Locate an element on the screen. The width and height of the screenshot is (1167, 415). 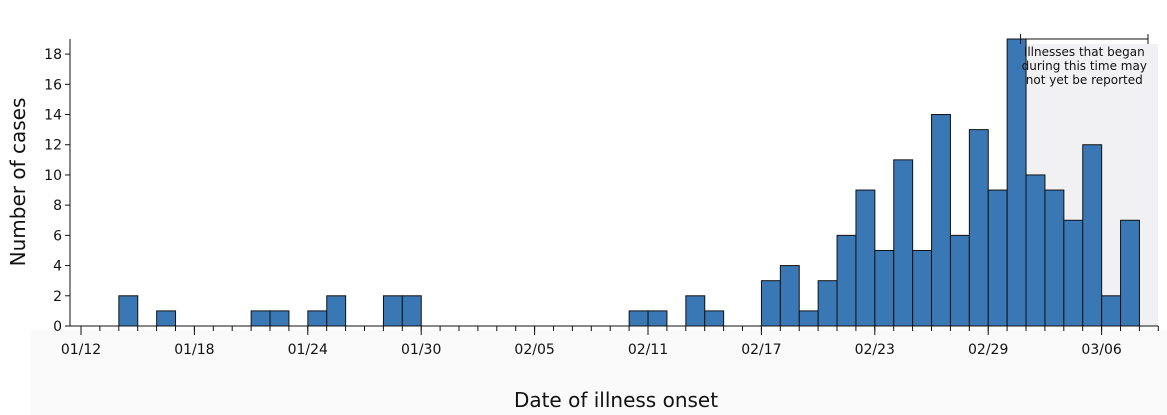
y-tick-label-10: 10 is located at coordinates (53, 176).